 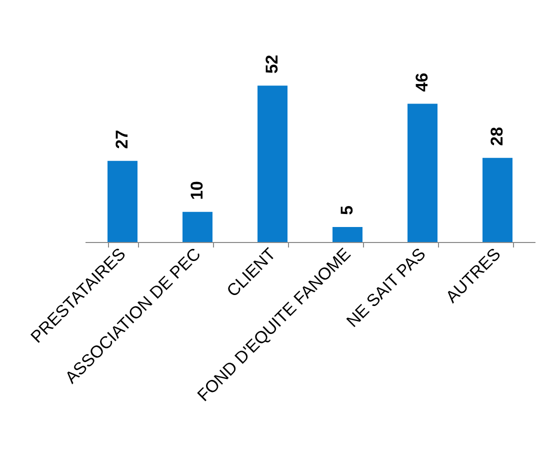 I want to click on data-label: 46, so click(x=422, y=82).